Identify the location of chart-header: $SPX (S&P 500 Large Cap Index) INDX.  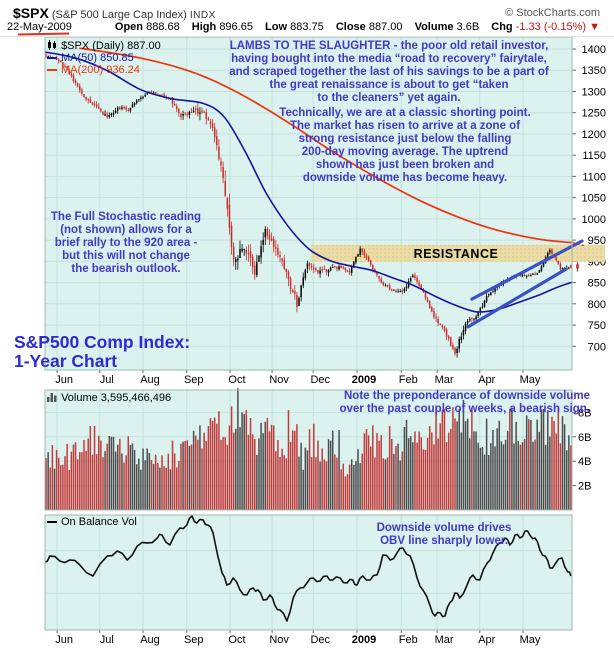
(114, 13).